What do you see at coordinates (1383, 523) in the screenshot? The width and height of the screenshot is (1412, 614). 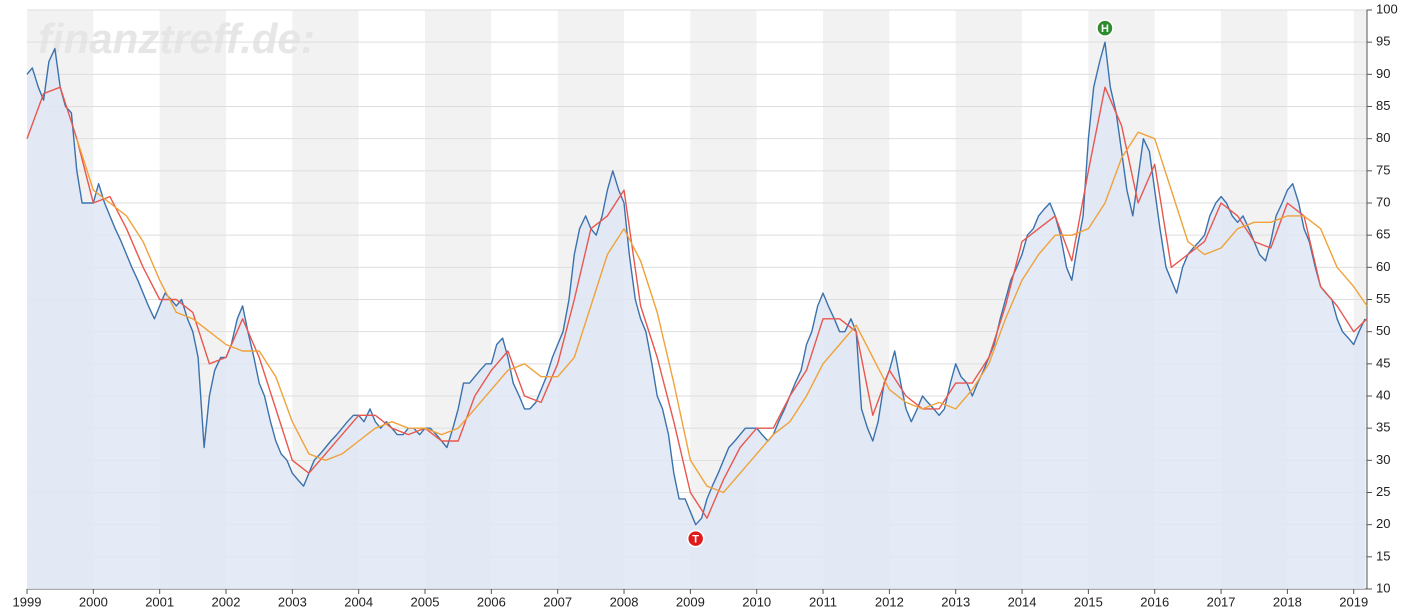 I see `y-tick-label: 20` at bounding box center [1383, 523].